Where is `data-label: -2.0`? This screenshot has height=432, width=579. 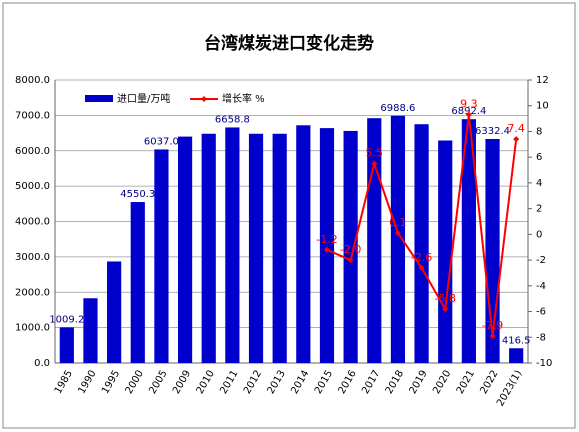 data-label: -2.0 is located at coordinates (350, 249).